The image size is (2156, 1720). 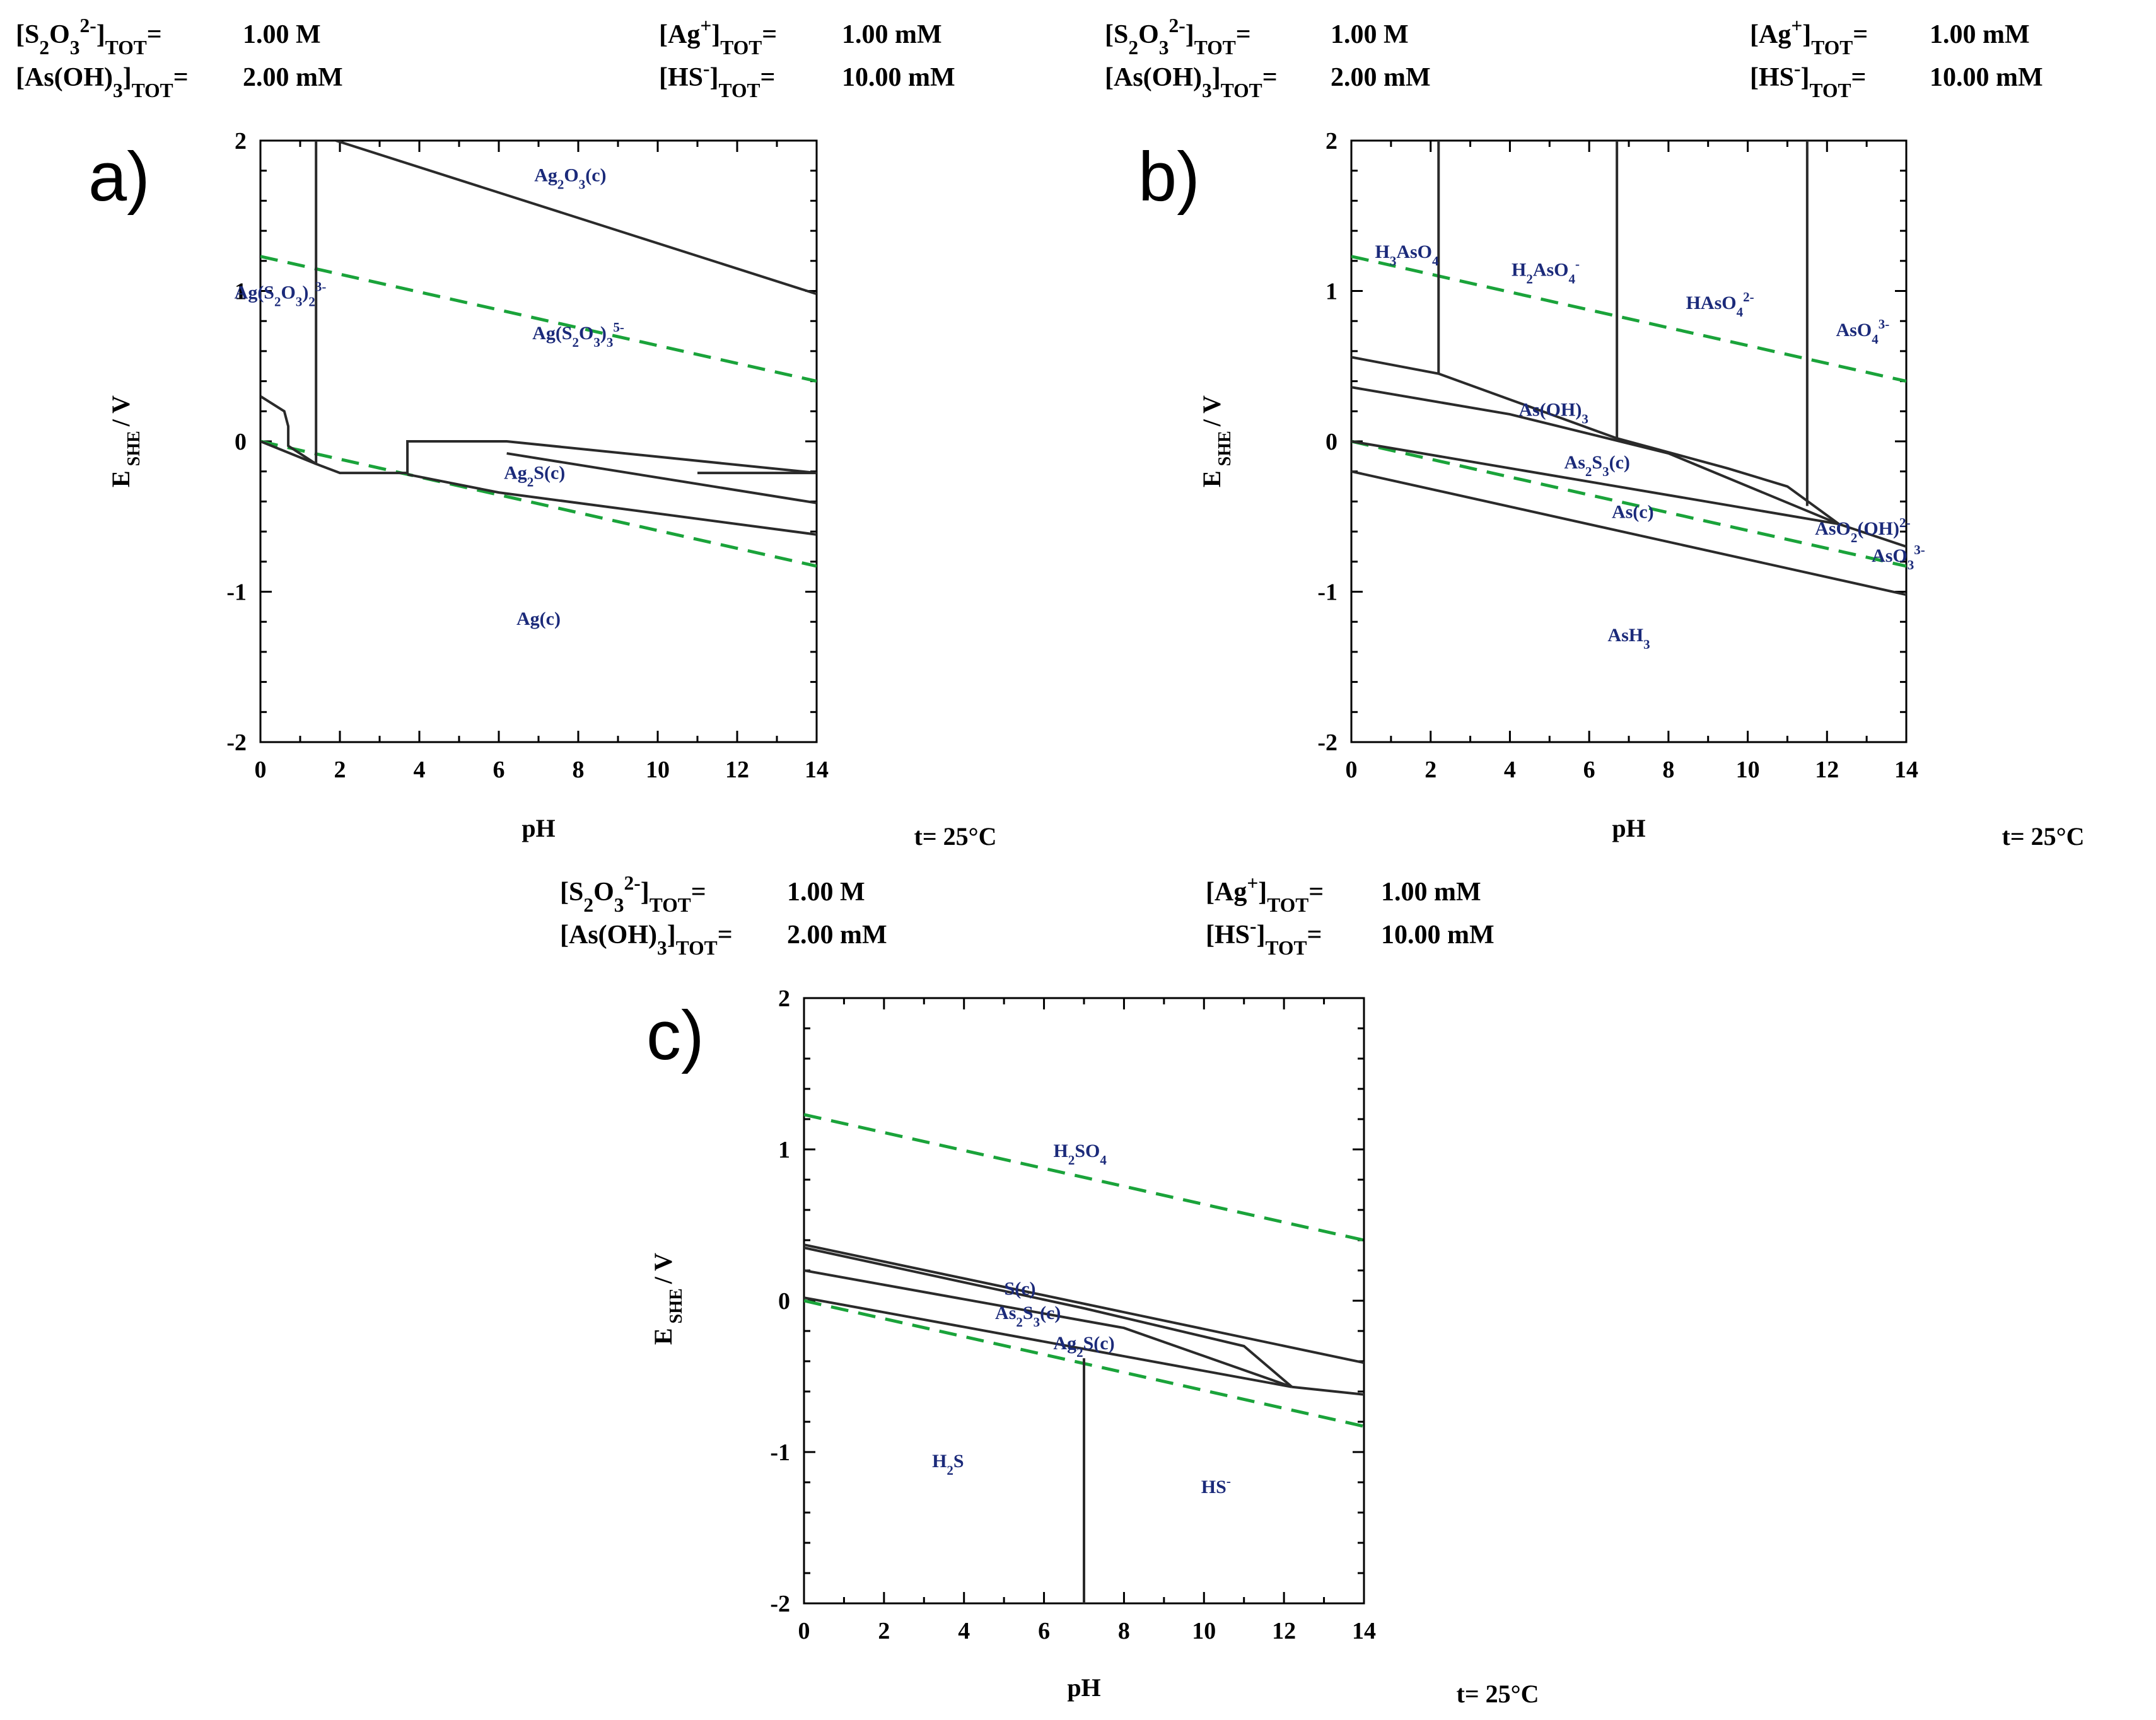 I want to click on species-label: S(c), so click(x=1021, y=1288).